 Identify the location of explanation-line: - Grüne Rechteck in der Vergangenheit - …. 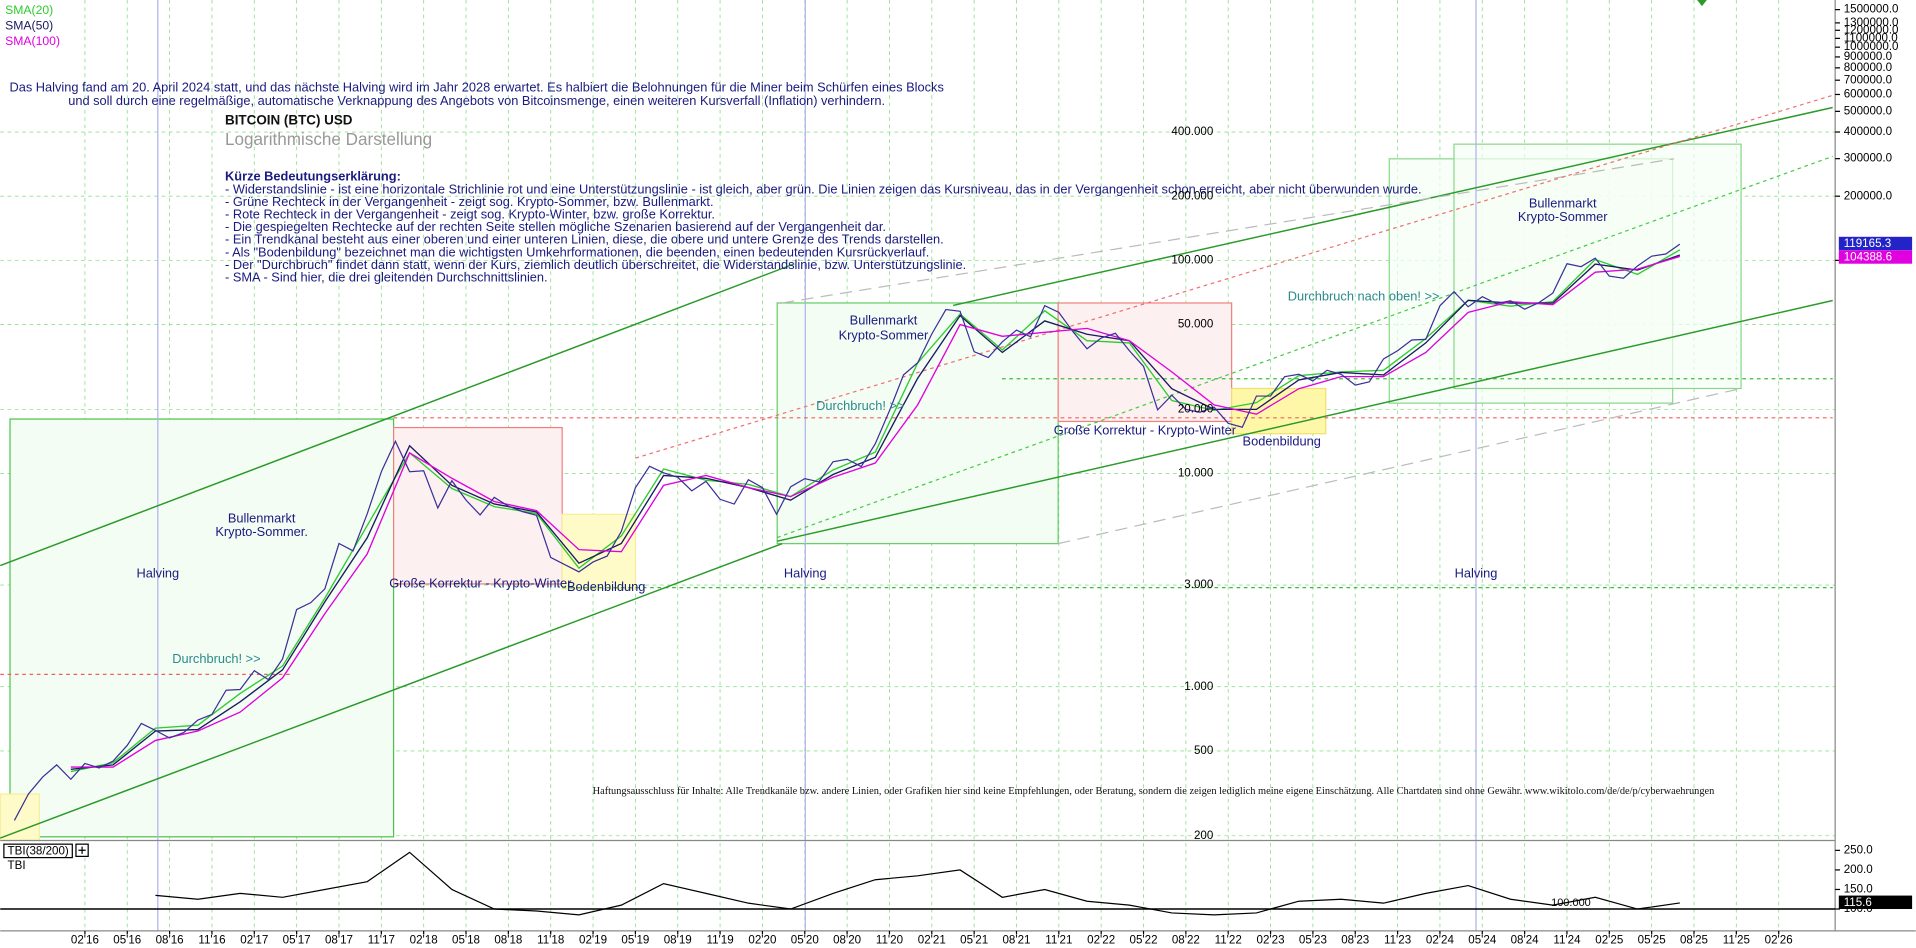
(469, 201).